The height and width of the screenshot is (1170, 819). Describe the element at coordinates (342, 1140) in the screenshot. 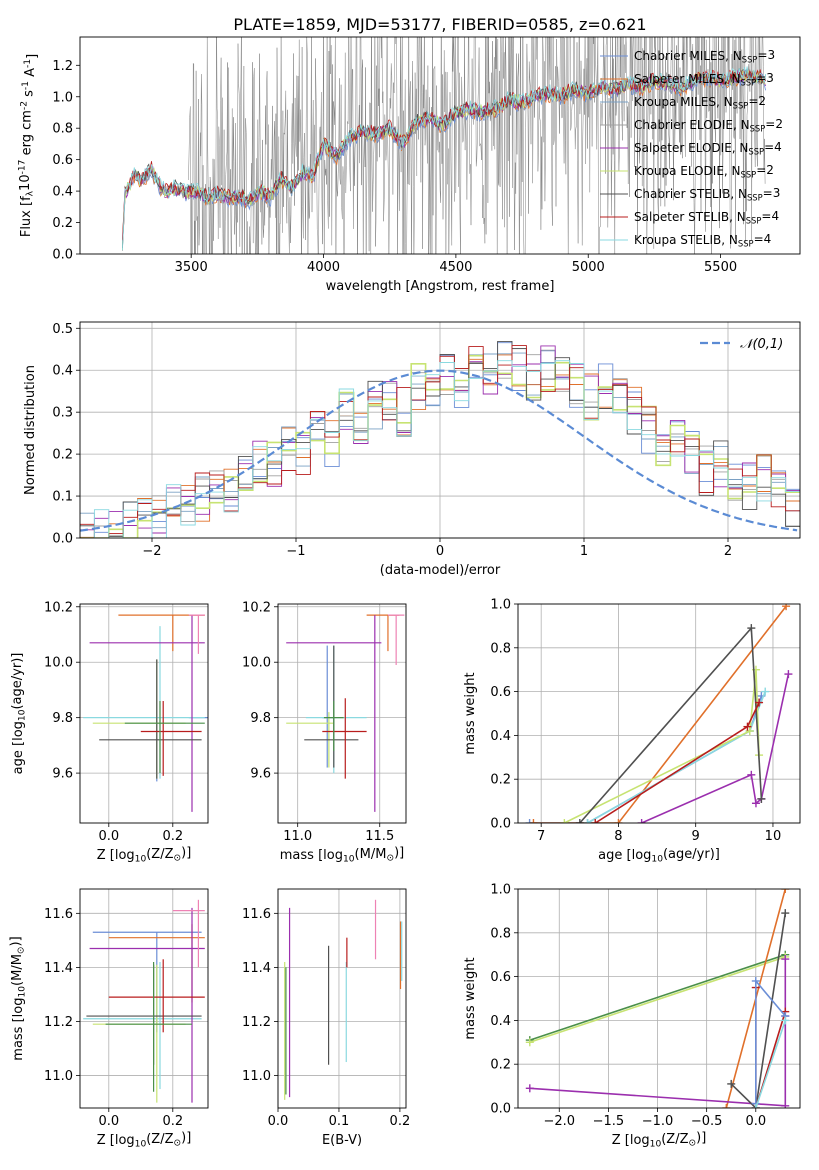

I see `x-axis-label: E(B-V)` at that location.